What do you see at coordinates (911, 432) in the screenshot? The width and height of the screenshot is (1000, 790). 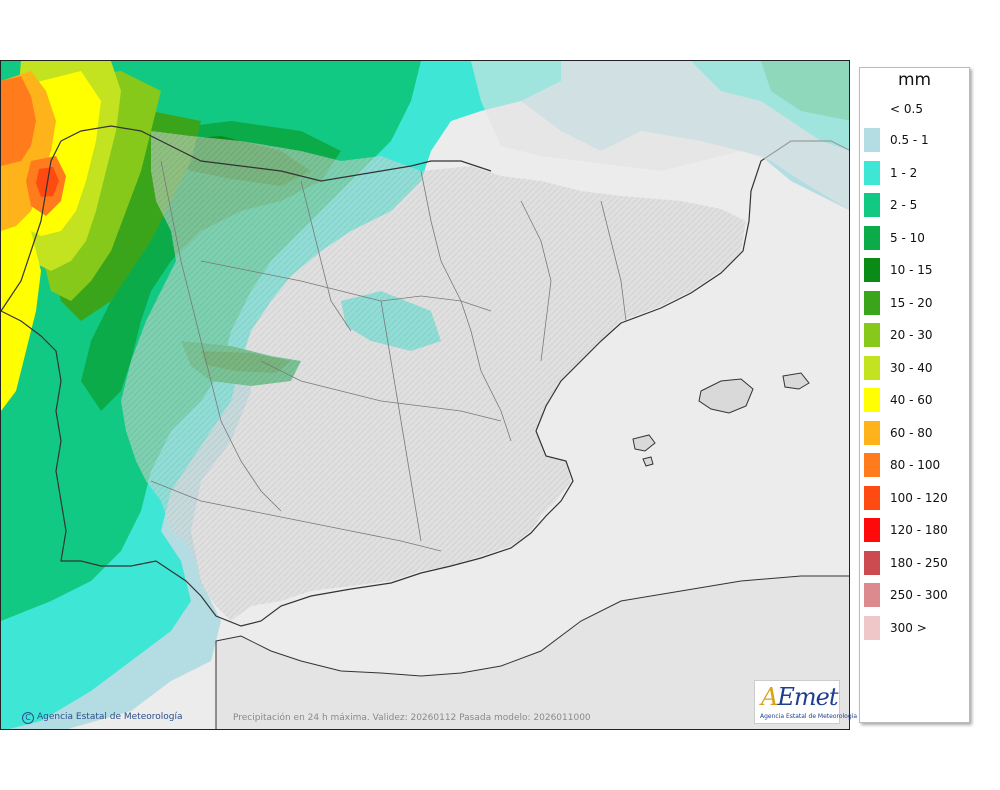 I see `legend-label: 60 - 80` at bounding box center [911, 432].